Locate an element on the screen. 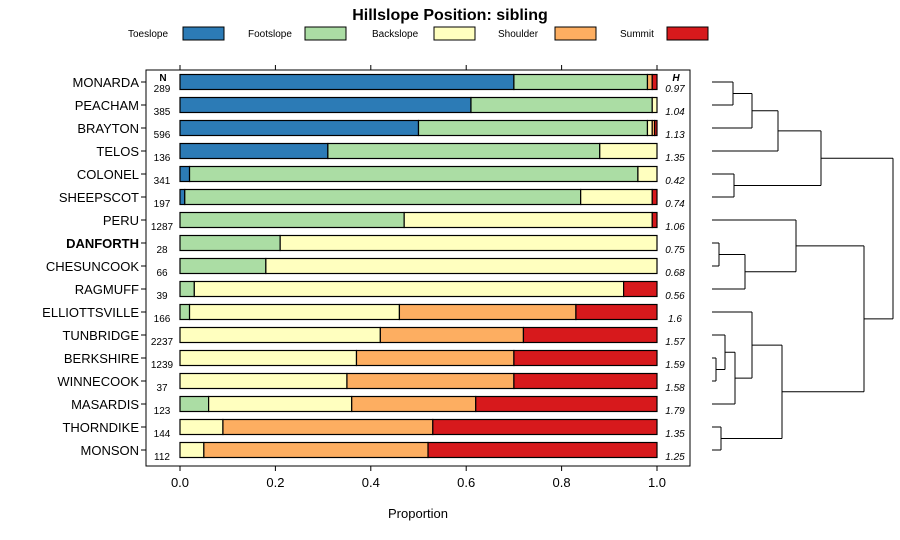 This screenshot has height=540, width=900. bar-segment-berkshire-backslope is located at coordinates (268, 358).